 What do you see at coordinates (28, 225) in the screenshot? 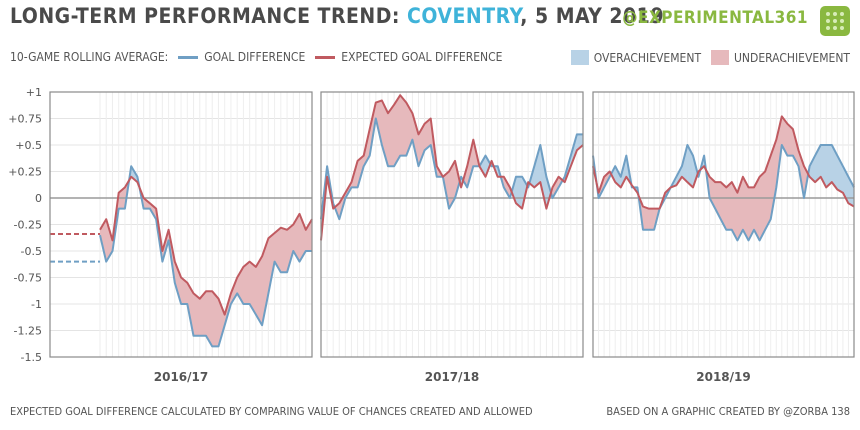
I see `y-tick-label: -0.25` at bounding box center [28, 225].